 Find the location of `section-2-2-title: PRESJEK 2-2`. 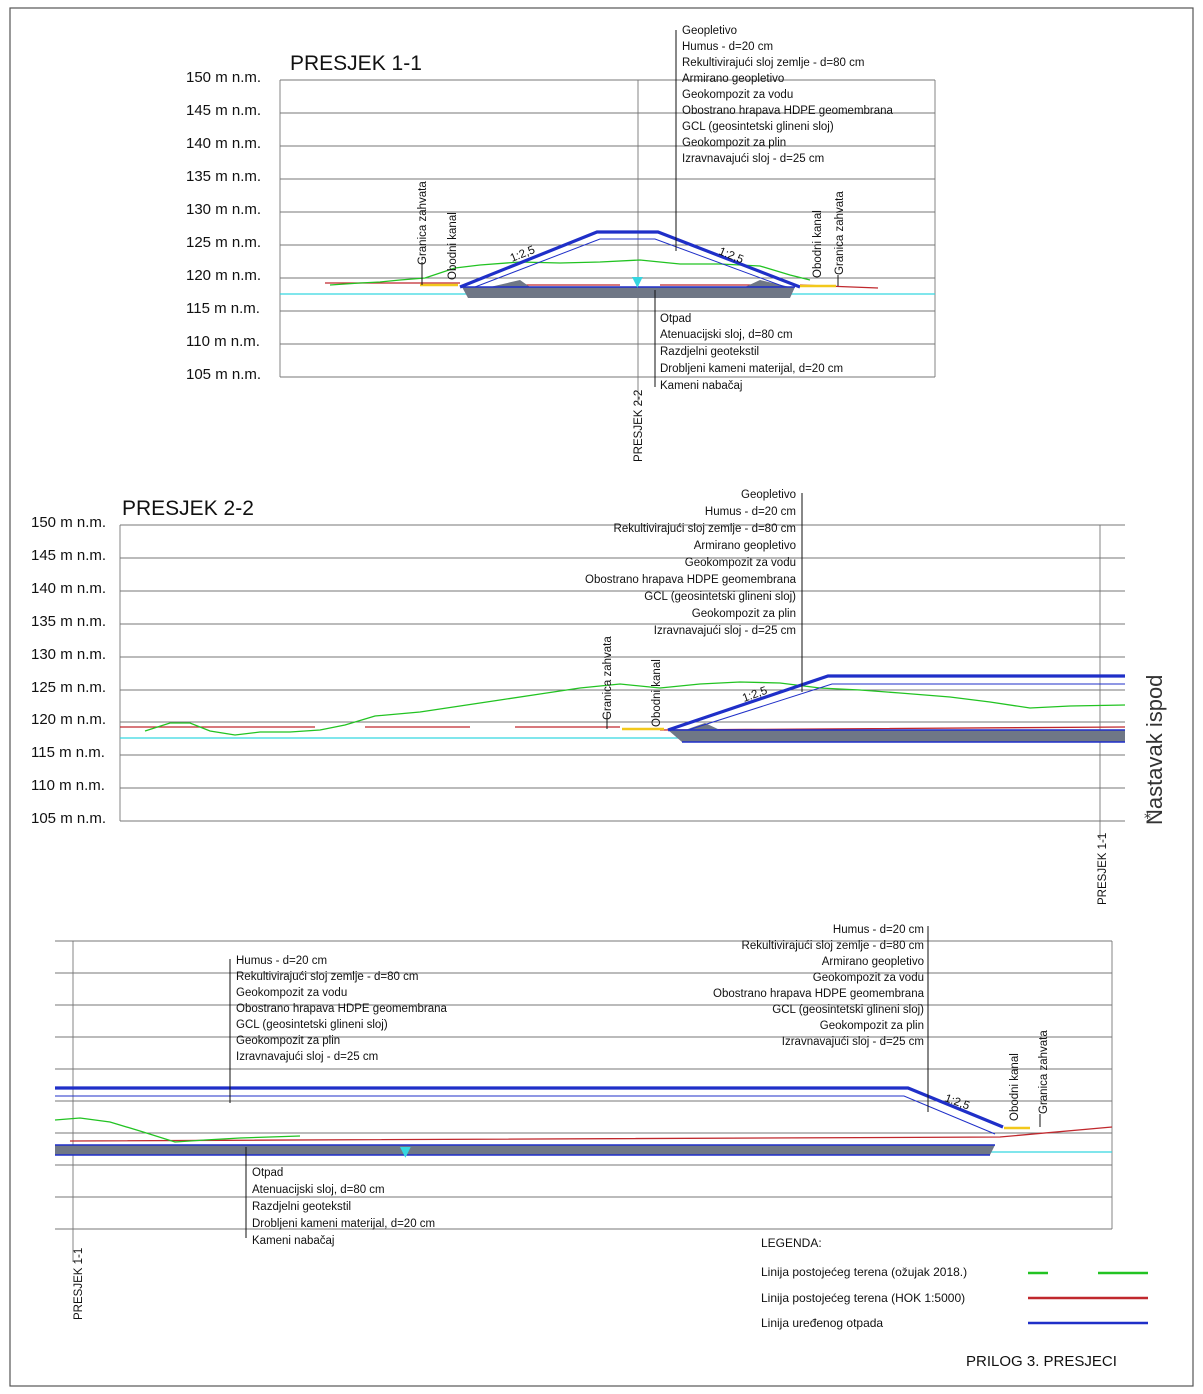

section-2-2-title: PRESJEK 2-2 is located at coordinates (188, 508).